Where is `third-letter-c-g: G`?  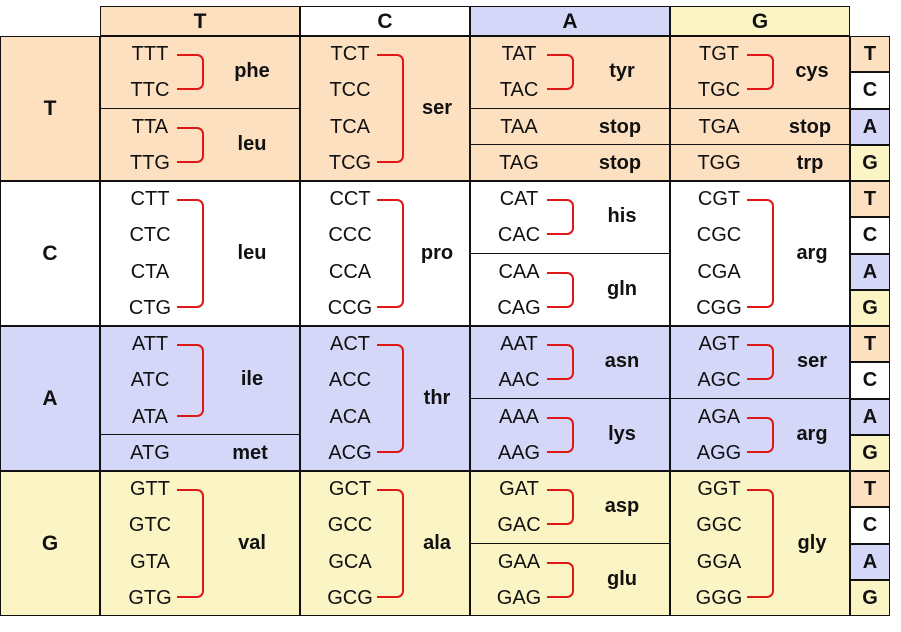
third-letter-c-g: G is located at coordinates (870, 307).